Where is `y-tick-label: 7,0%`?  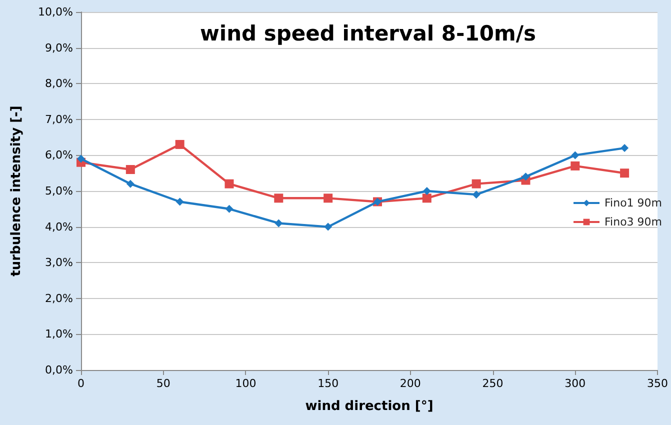
y-tick-label: 7,0% is located at coordinates (59, 119).